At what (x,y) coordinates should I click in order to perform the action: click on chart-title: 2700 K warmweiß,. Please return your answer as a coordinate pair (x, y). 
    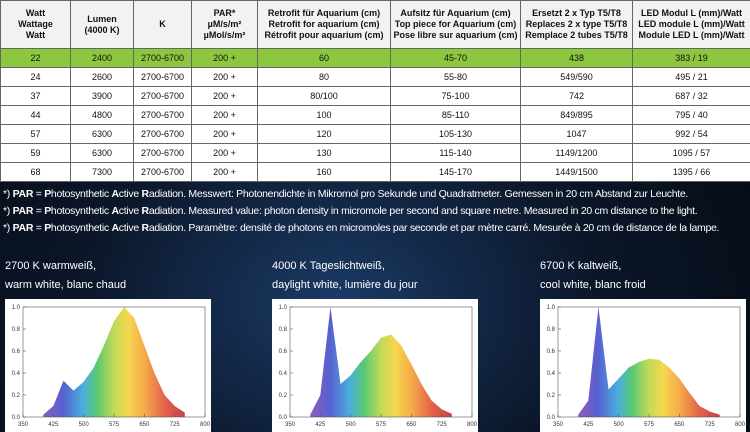
    Looking at the image, I should click on (50, 266).